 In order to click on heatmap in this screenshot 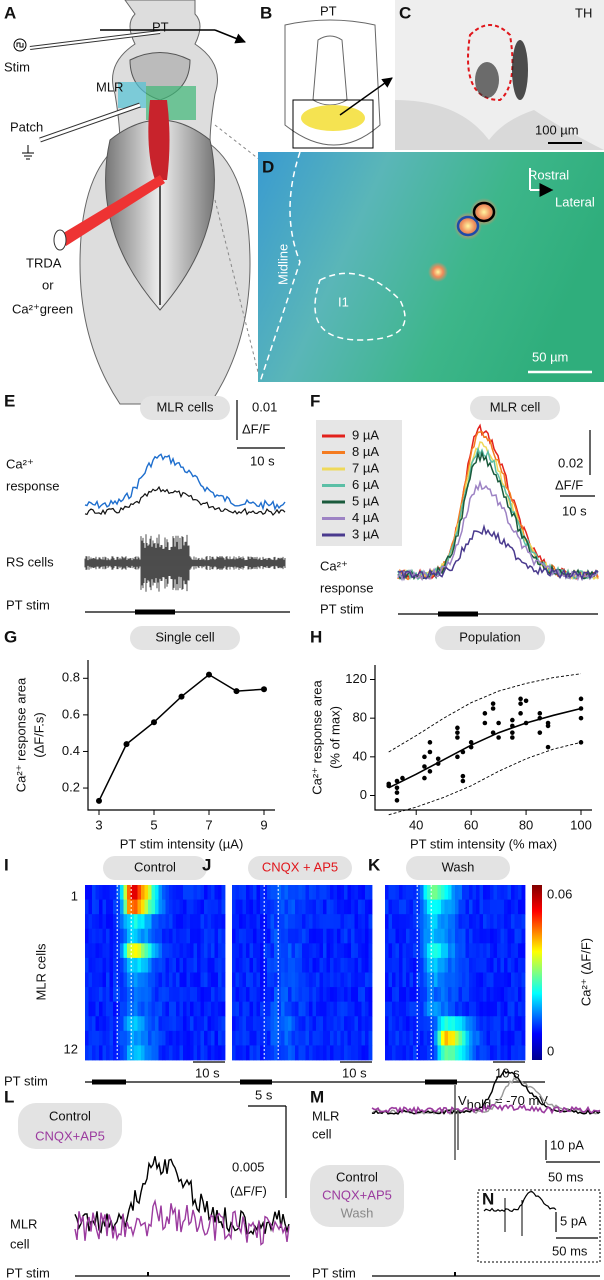, I will do `click(155, 973)`.